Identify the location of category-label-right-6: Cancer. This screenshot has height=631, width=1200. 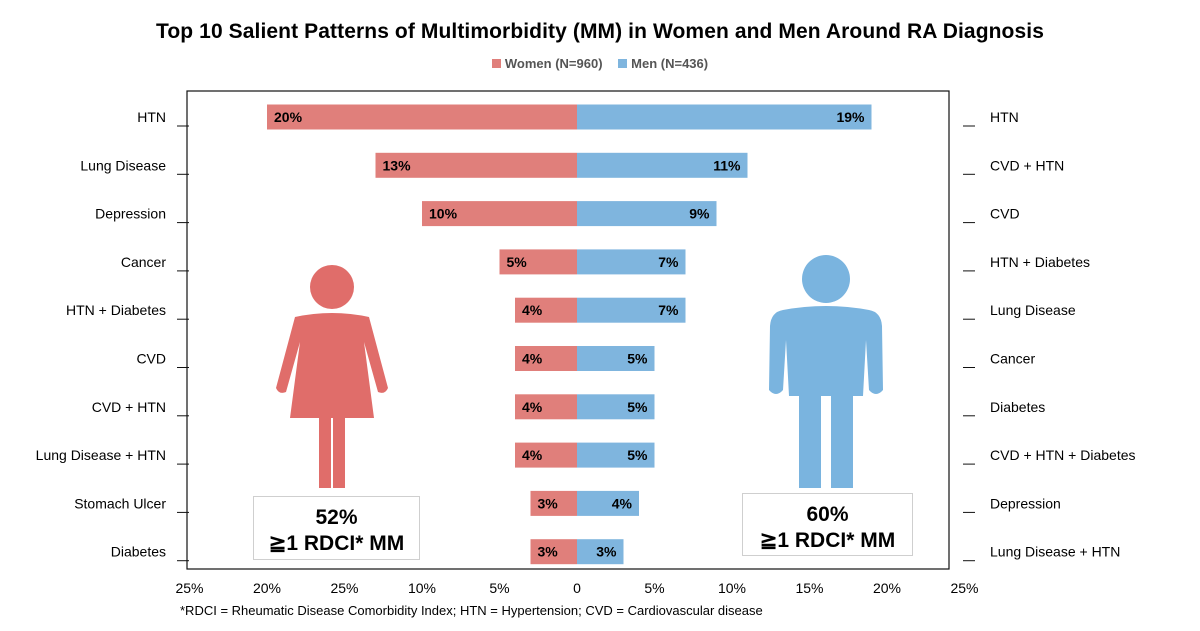
(1012, 359).